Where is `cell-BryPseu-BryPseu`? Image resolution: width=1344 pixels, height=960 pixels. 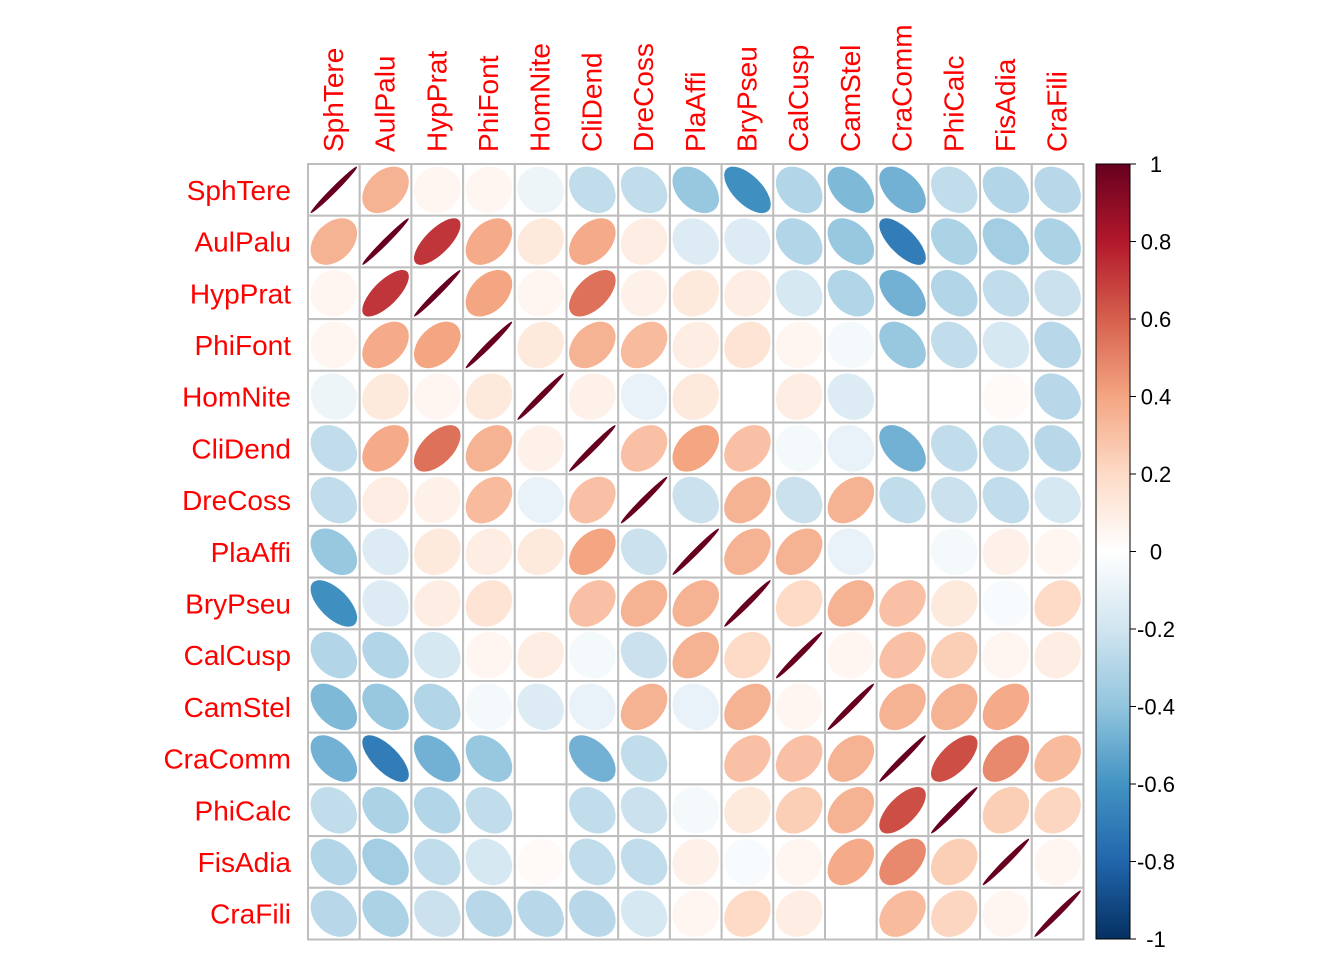
cell-BryPseu-BryPseu is located at coordinates (747, 603).